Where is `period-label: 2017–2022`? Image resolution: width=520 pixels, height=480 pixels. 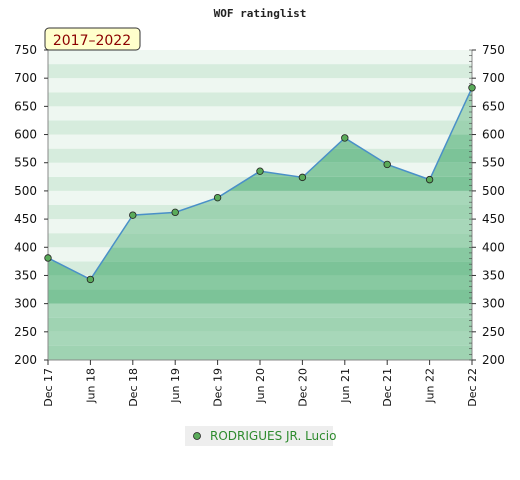 period-label: 2017–2022 is located at coordinates (92, 41).